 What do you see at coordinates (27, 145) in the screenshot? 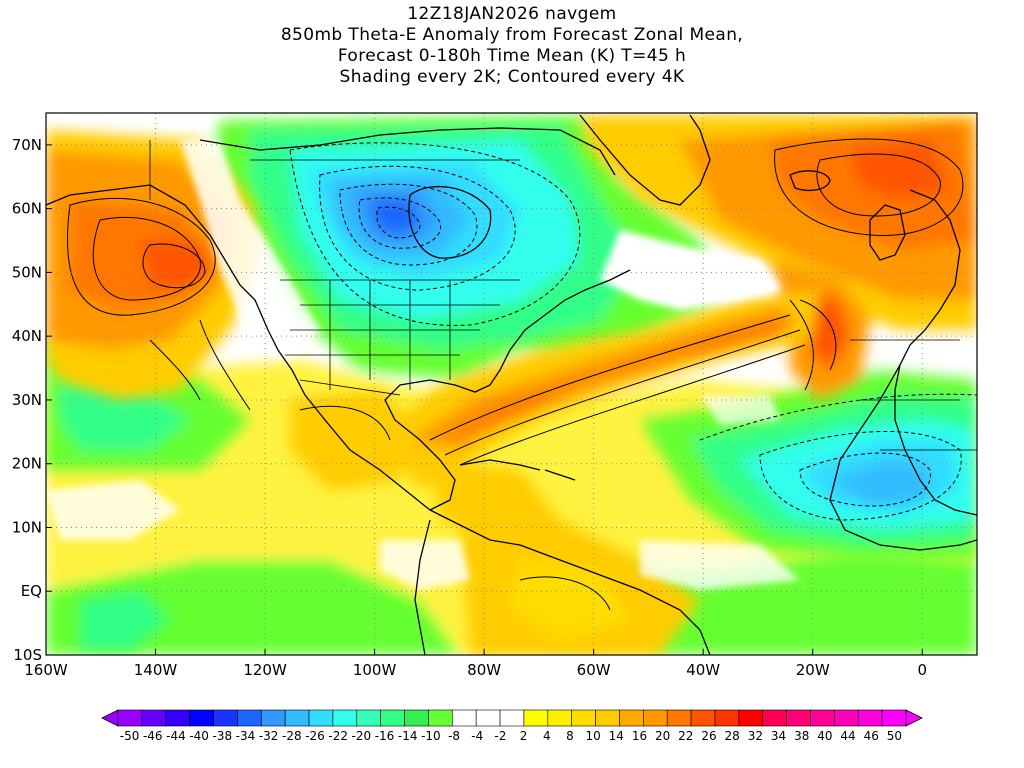
I see `lat-tick-label: 70N` at bounding box center [27, 145].